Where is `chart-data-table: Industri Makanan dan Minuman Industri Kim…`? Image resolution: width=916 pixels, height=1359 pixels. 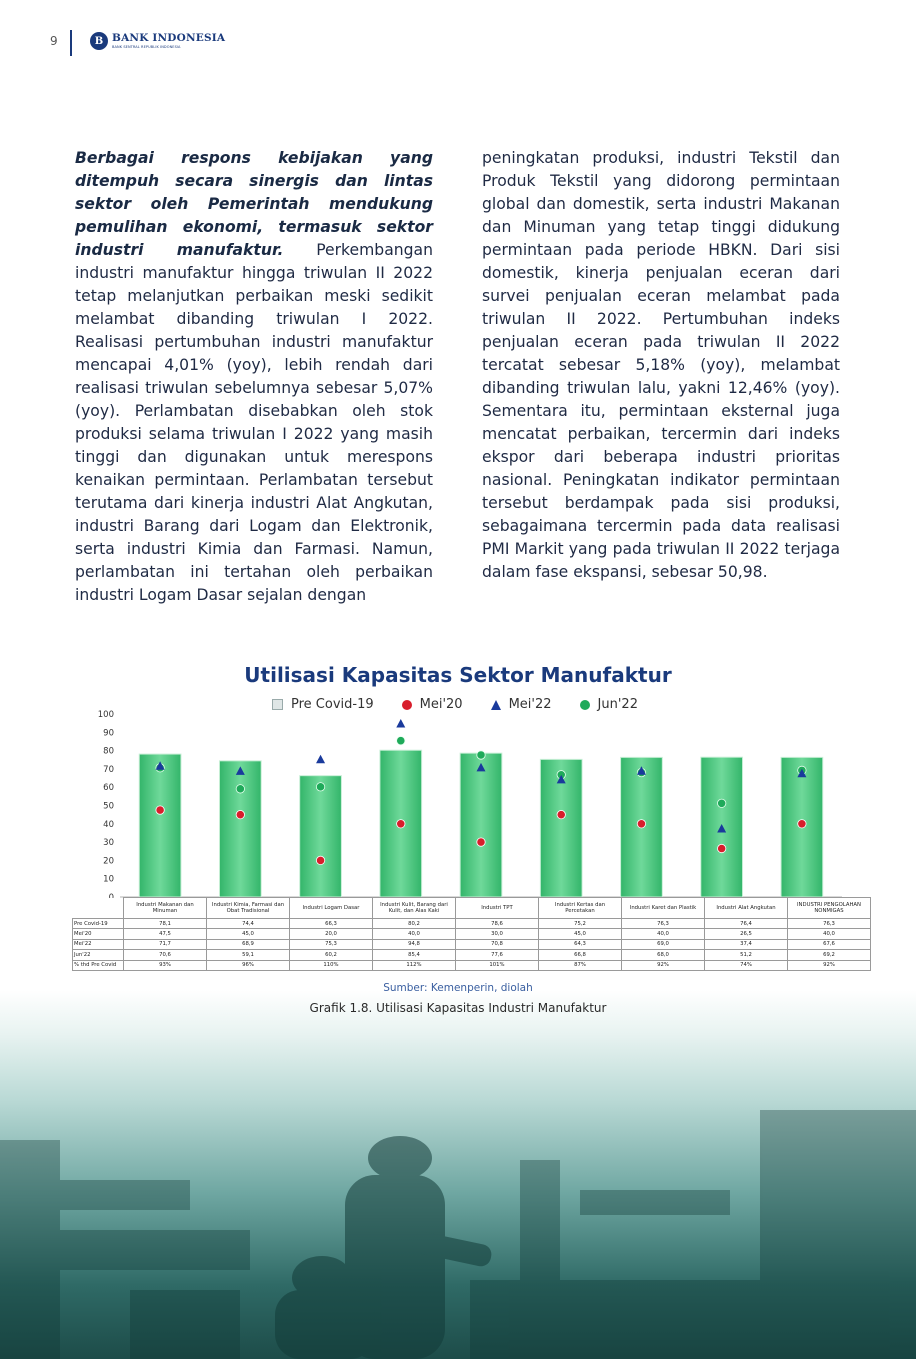 chart-data-table: Industri Makanan dan Minuman Industri Kim… is located at coordinates (471, 934).